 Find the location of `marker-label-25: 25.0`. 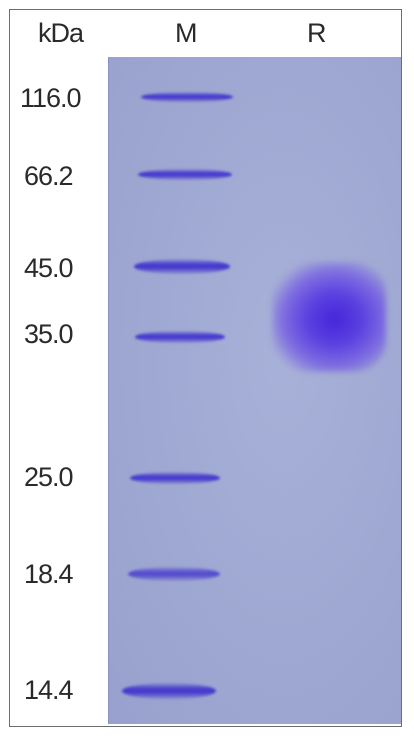

marker-label-25: 25.0 is located at coordinates (48, 477).